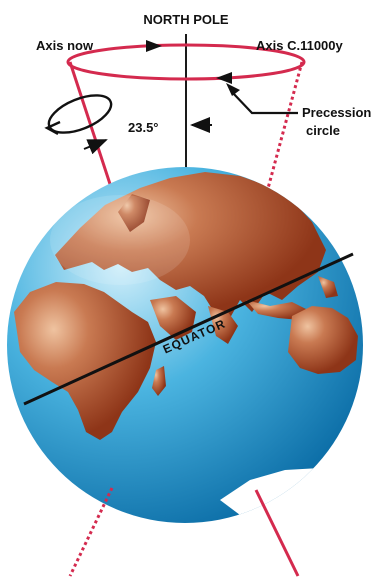 The height and width of the screenshot is (581, 375). What do you see at coordinates (328, 287) in the screenshot?
I see `islands-landmass` at bounding box center [328, 287].